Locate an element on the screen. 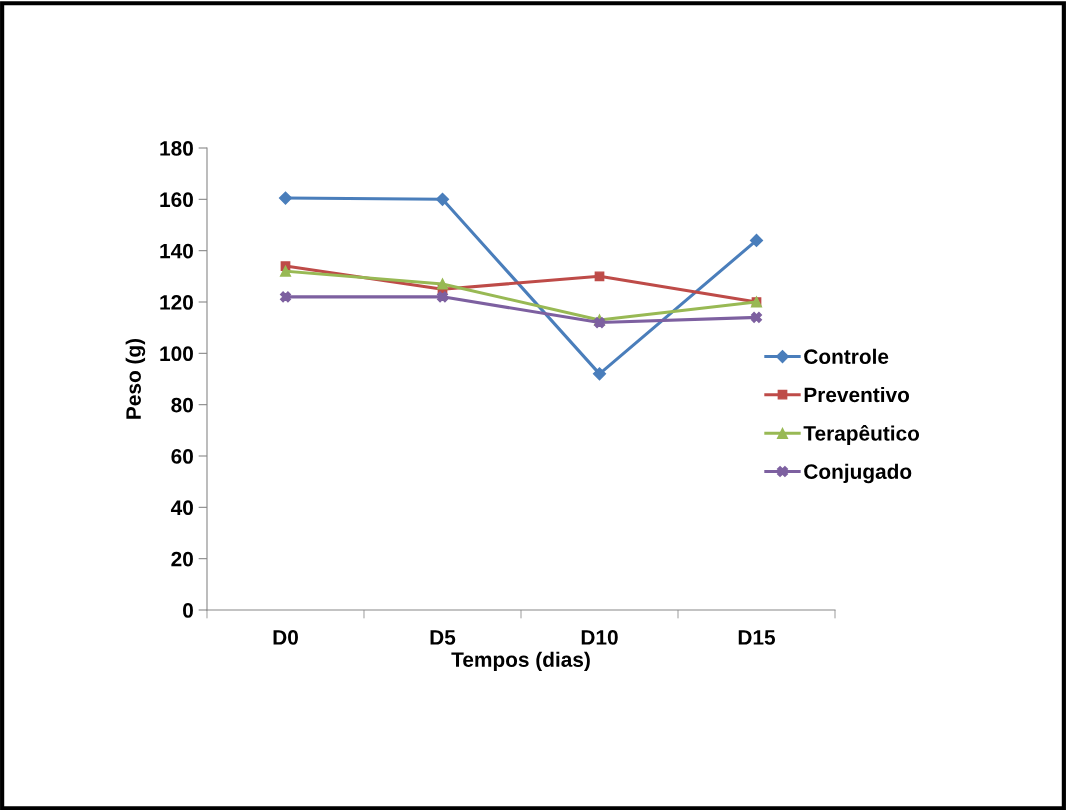 The height and width of the screenshot is (810, 1066). x-tick-label: D0 is located at coordinates (285, 637).